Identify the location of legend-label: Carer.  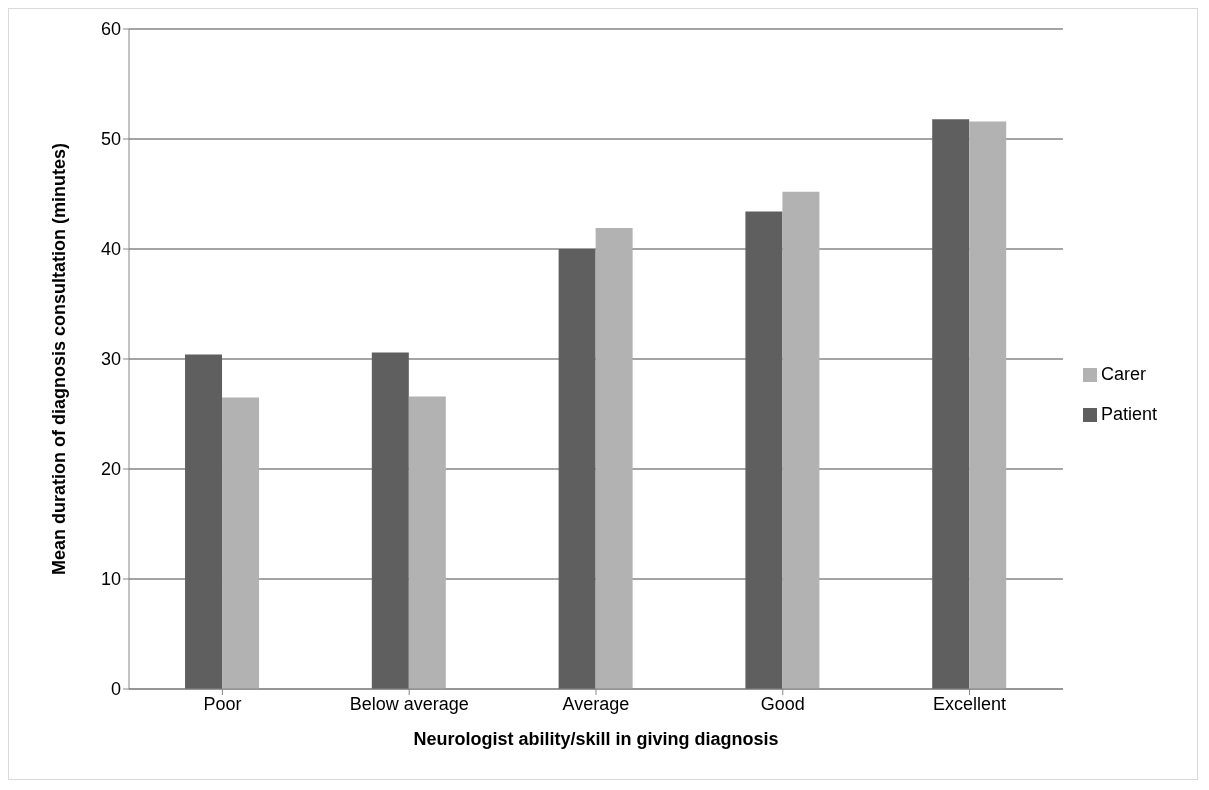
(1123, 374).